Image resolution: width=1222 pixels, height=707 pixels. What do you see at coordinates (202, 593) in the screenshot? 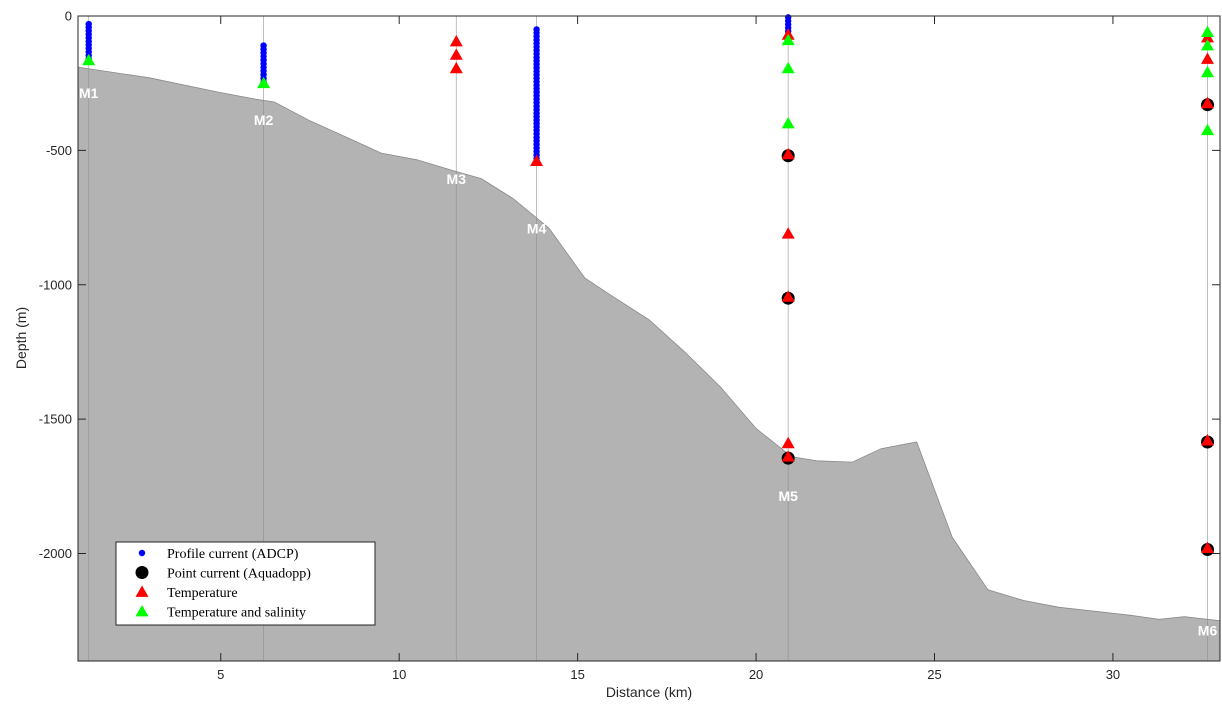
I see `legend-label-2: Temperature` at bounding box center [202, 593].